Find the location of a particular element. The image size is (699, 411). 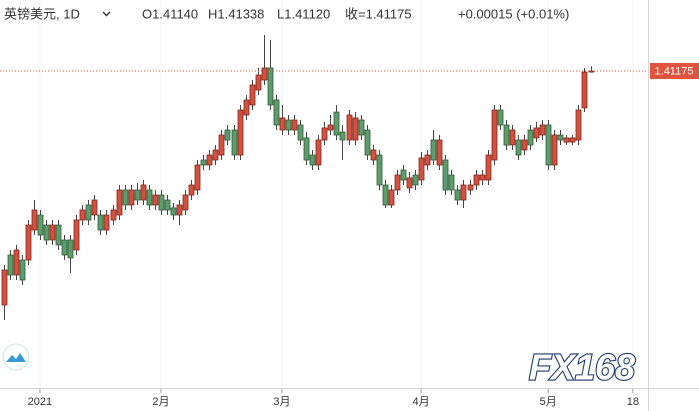

ohlc-value: H1.41338 is located at coordinates (236, 13).